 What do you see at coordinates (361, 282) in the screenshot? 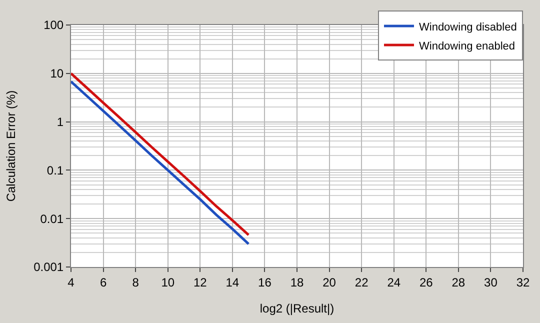
I see `x-tick-label: 22` at bounding box center [361, 282].